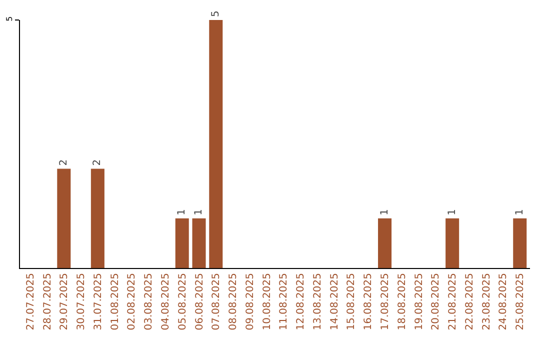 This screenshot has width=540, height=340. Describe the element at coordinates (419, 301) in the screenshot. I see `x-tick-label: 19.08.2025` at that location.